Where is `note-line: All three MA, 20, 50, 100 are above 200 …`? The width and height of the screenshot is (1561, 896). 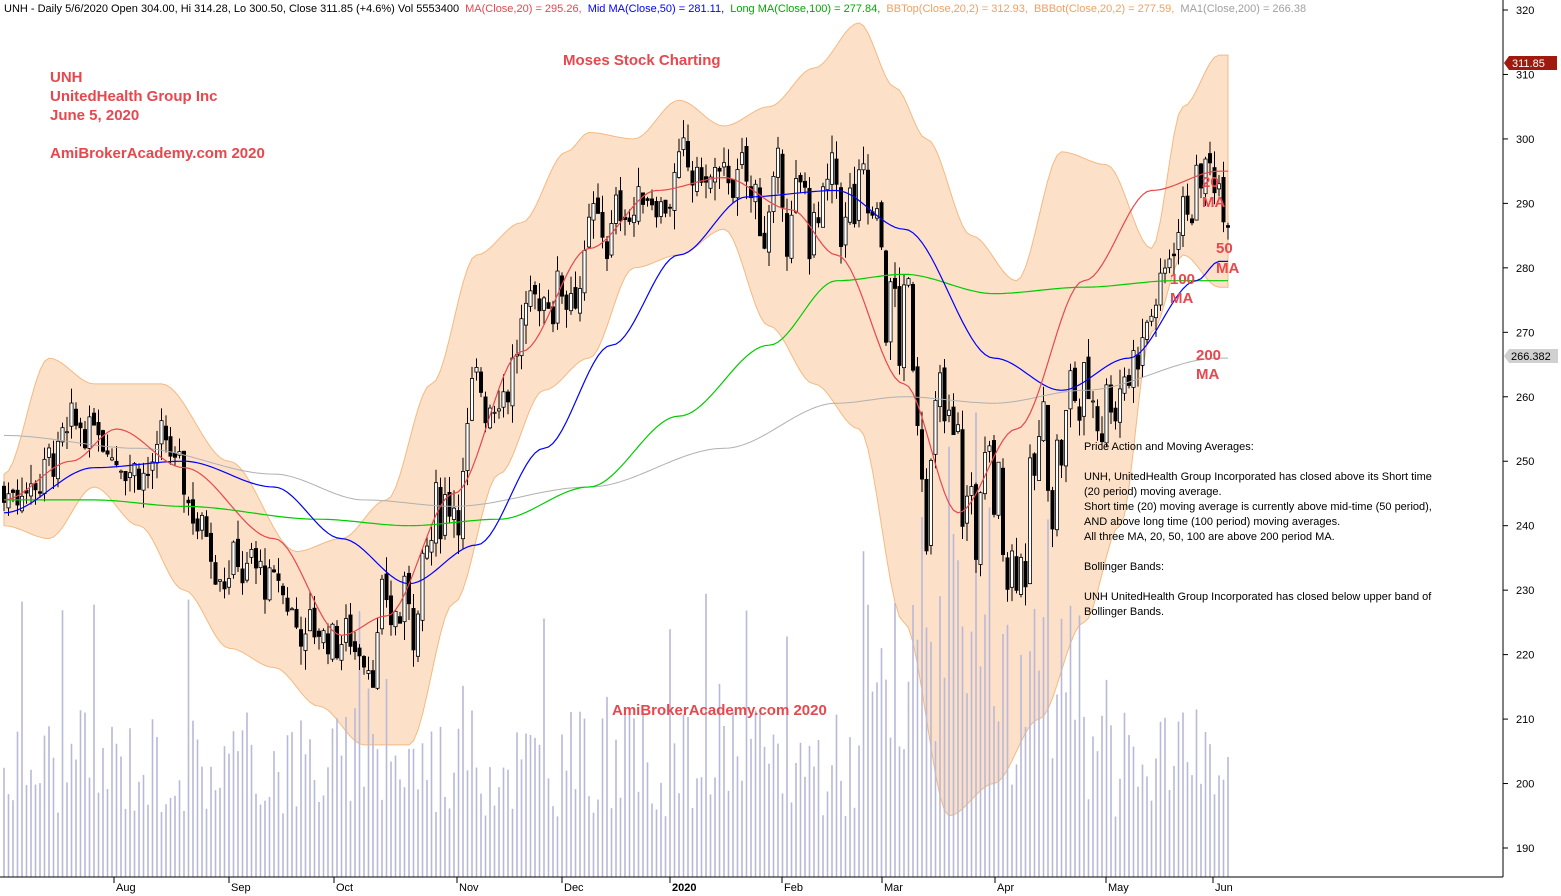
note-line: All three MA, 20, 50, 100 are above 200 … is located at coordinates (1209, 537).